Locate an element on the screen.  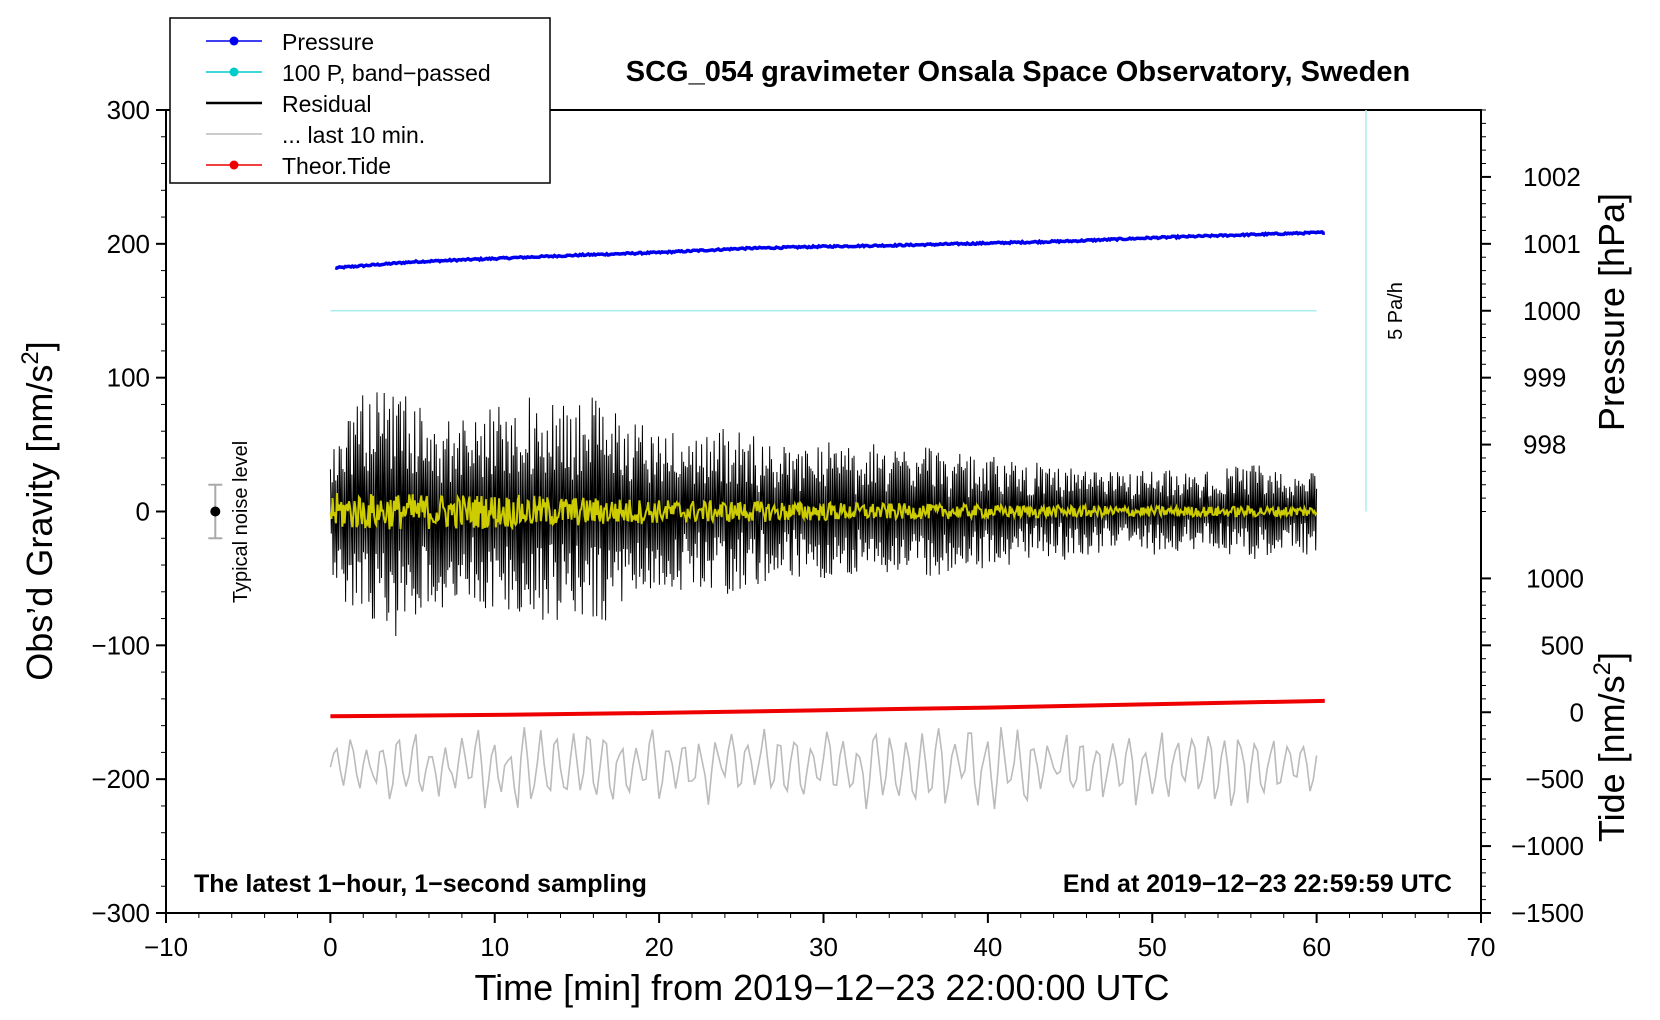
legend-label: Theor.Tide is located at coordinates (336, 166).